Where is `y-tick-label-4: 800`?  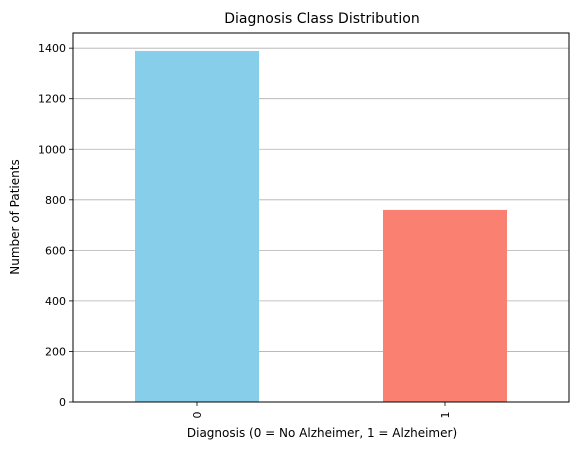
y-tick-label-4: 800 is located at coordinates (55, 200).